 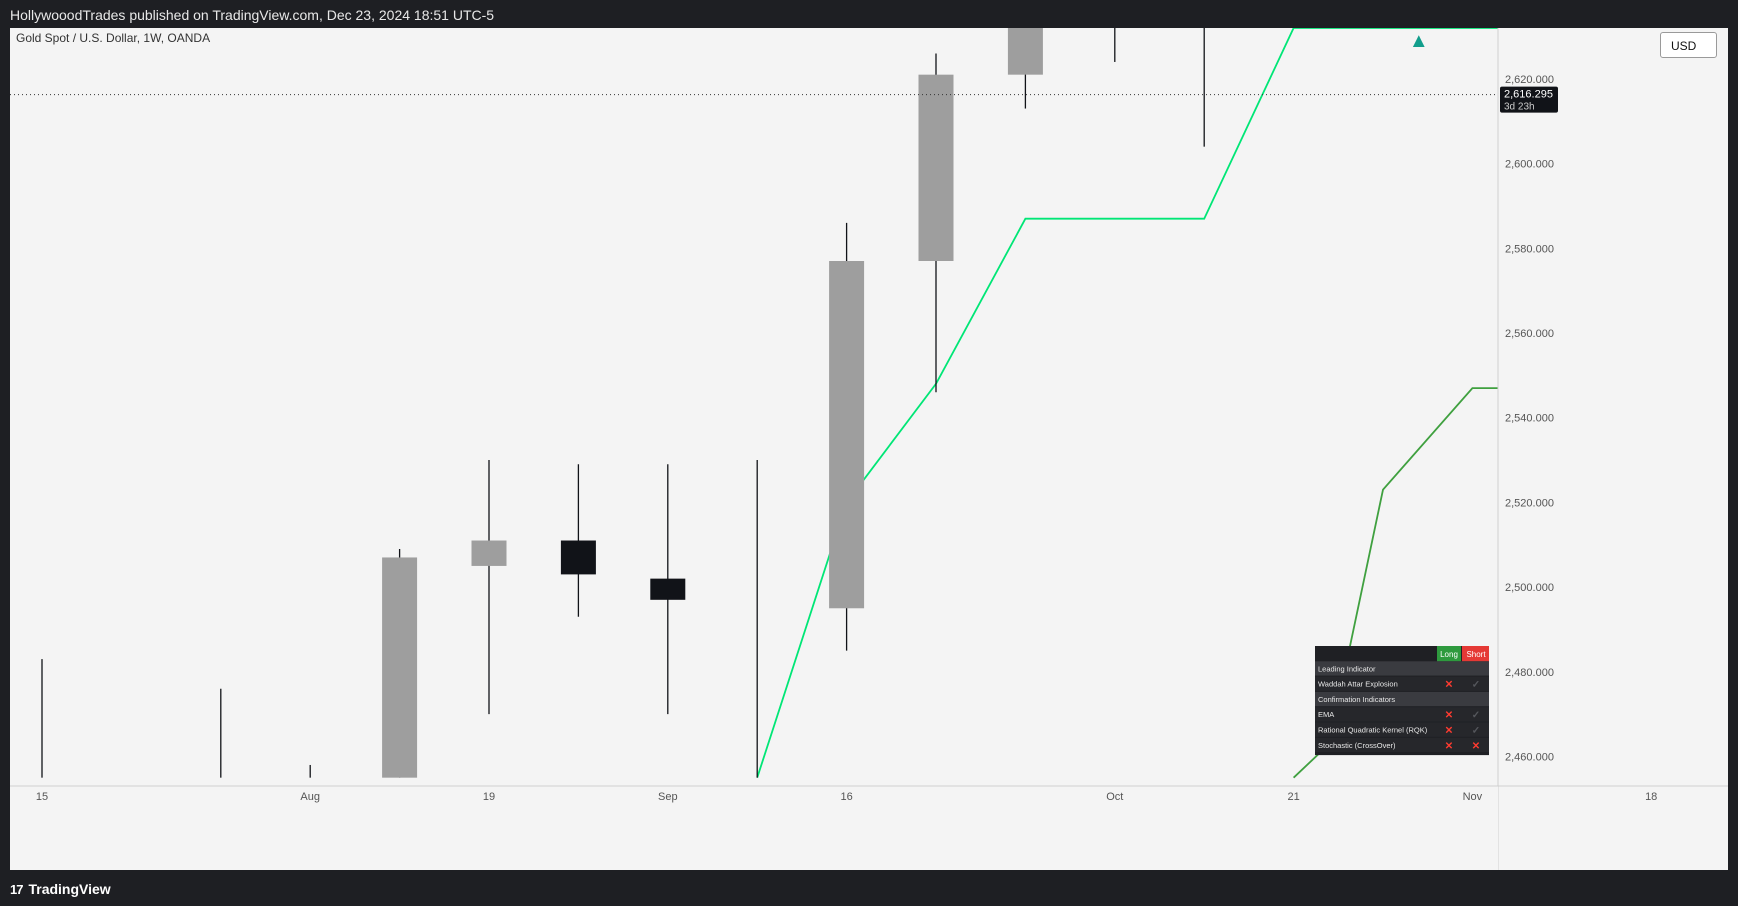 What do you see at coordinates (1326, 714) in the screenshot?
I see `table-row-label: EMA` at bounding box center [1326, 714].